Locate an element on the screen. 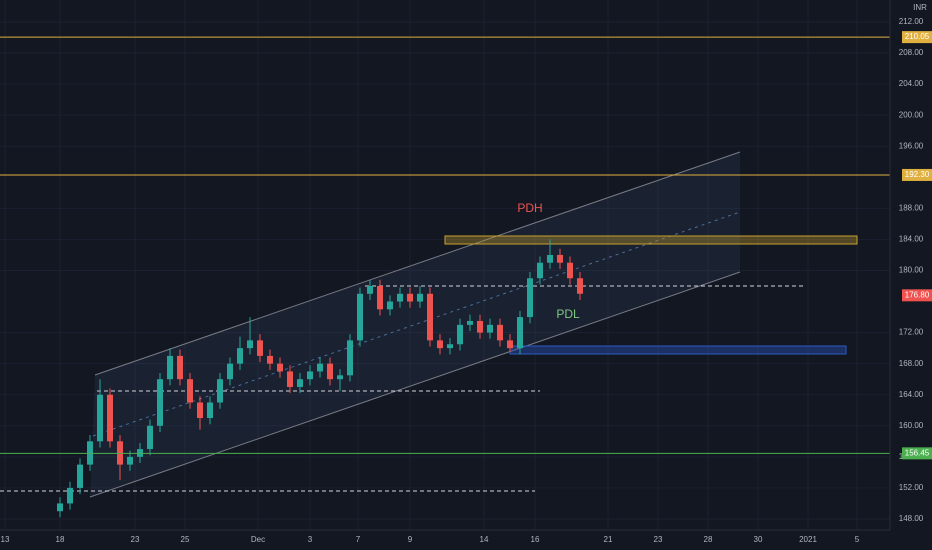 The height and width of the screenshot is (550, 932). y-tick-label: 188.00 is located at coordinates (911, 207).